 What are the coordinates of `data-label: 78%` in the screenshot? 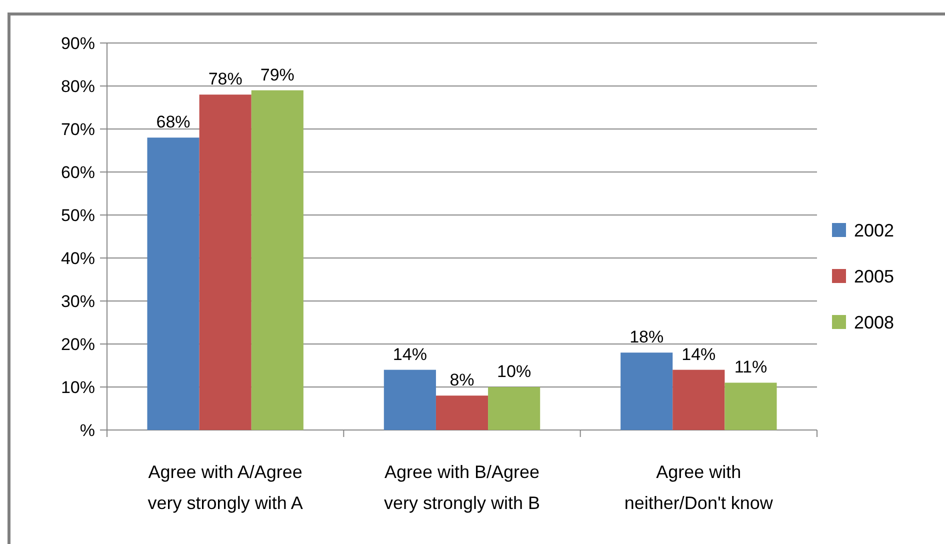 It's located at (225, 79).